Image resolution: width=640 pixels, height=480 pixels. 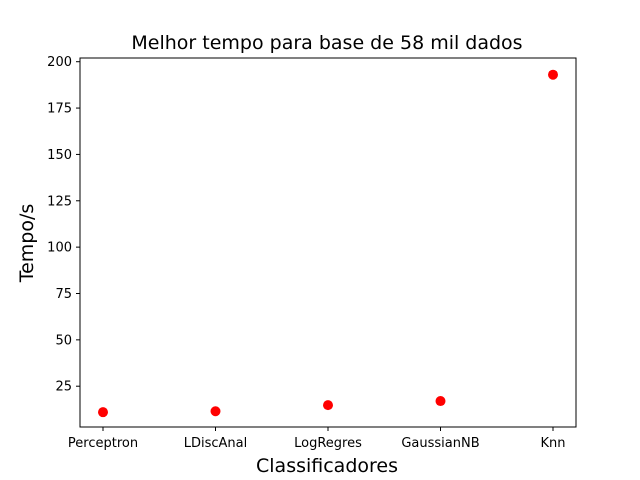 What do you see at coordinates (59, 201) in the screenshot?
I see `y-tick-label: 125` at bounding box center [59, 201].